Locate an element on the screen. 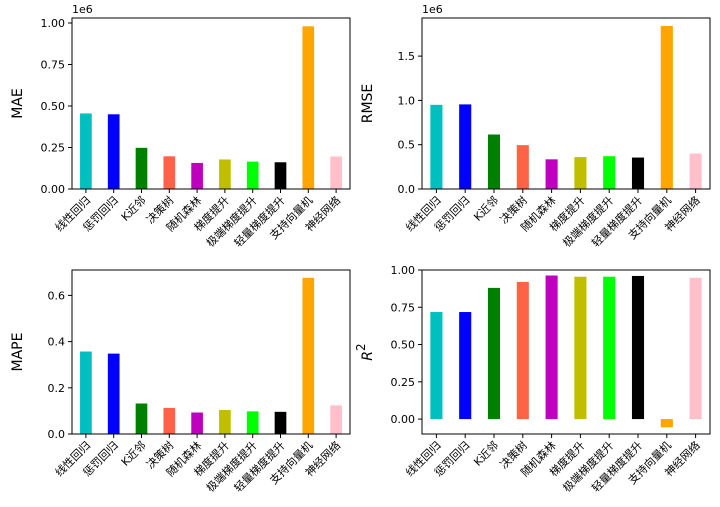 The width and height of the screenshot is (720, 507). y-axis-label: RMSE is located at coordinates (368, 104).